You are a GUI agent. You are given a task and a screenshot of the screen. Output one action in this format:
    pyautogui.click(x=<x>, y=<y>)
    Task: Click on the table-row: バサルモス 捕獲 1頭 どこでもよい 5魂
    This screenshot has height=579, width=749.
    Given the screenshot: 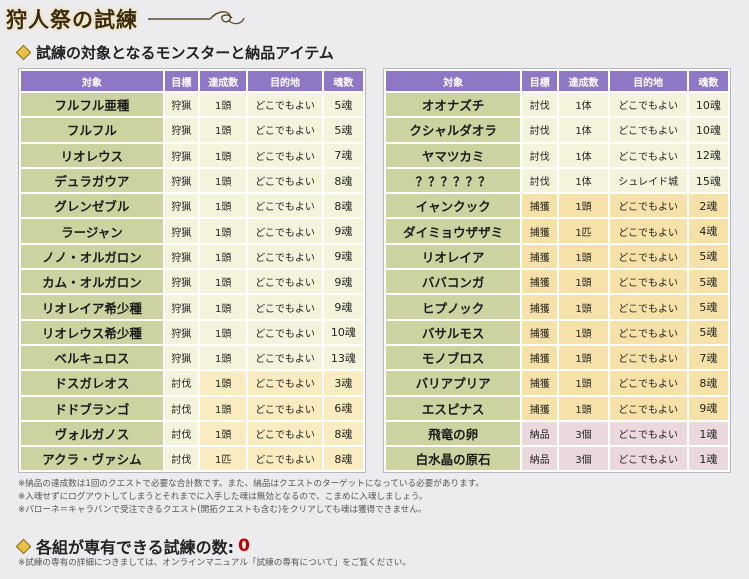 What is the action you would take?
    pyautogui.click(x=557, y=332)
    